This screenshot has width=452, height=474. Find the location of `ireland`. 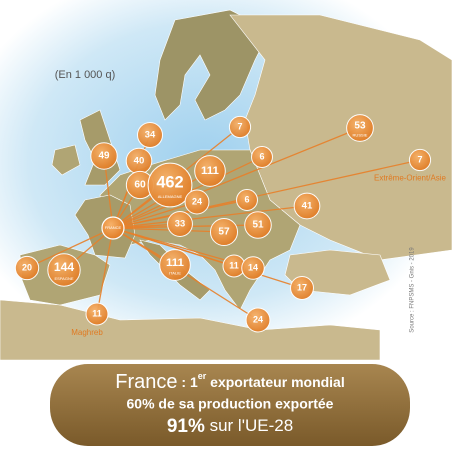

ireland is located at coordinates (66, 160).